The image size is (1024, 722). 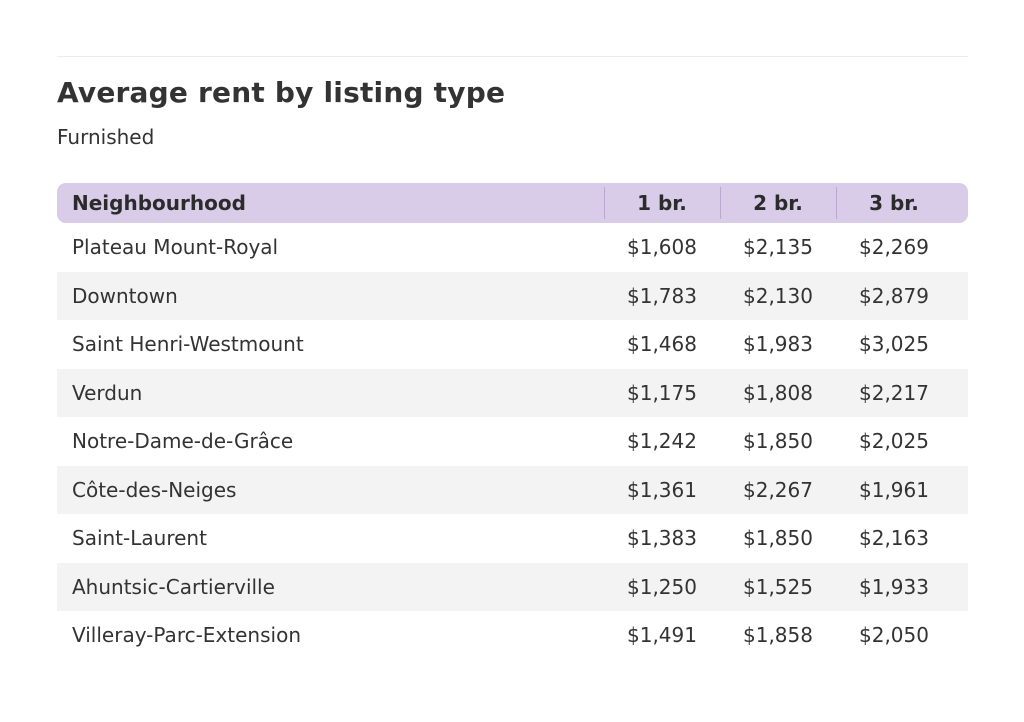 What do you see at coordinates (894, 538) in the screenshot?
I see `cell-3br: $2,163` at bounding box center [894, 538].